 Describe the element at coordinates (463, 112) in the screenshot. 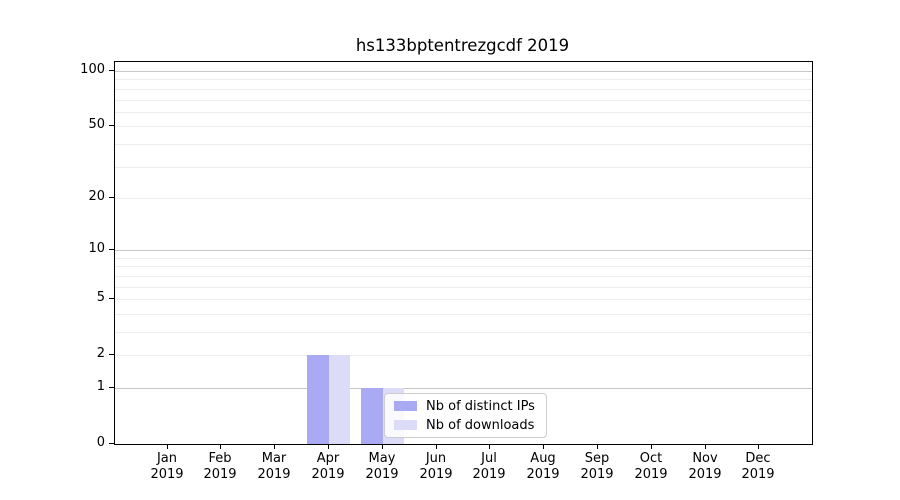

I see `gridline-y60` at that location.